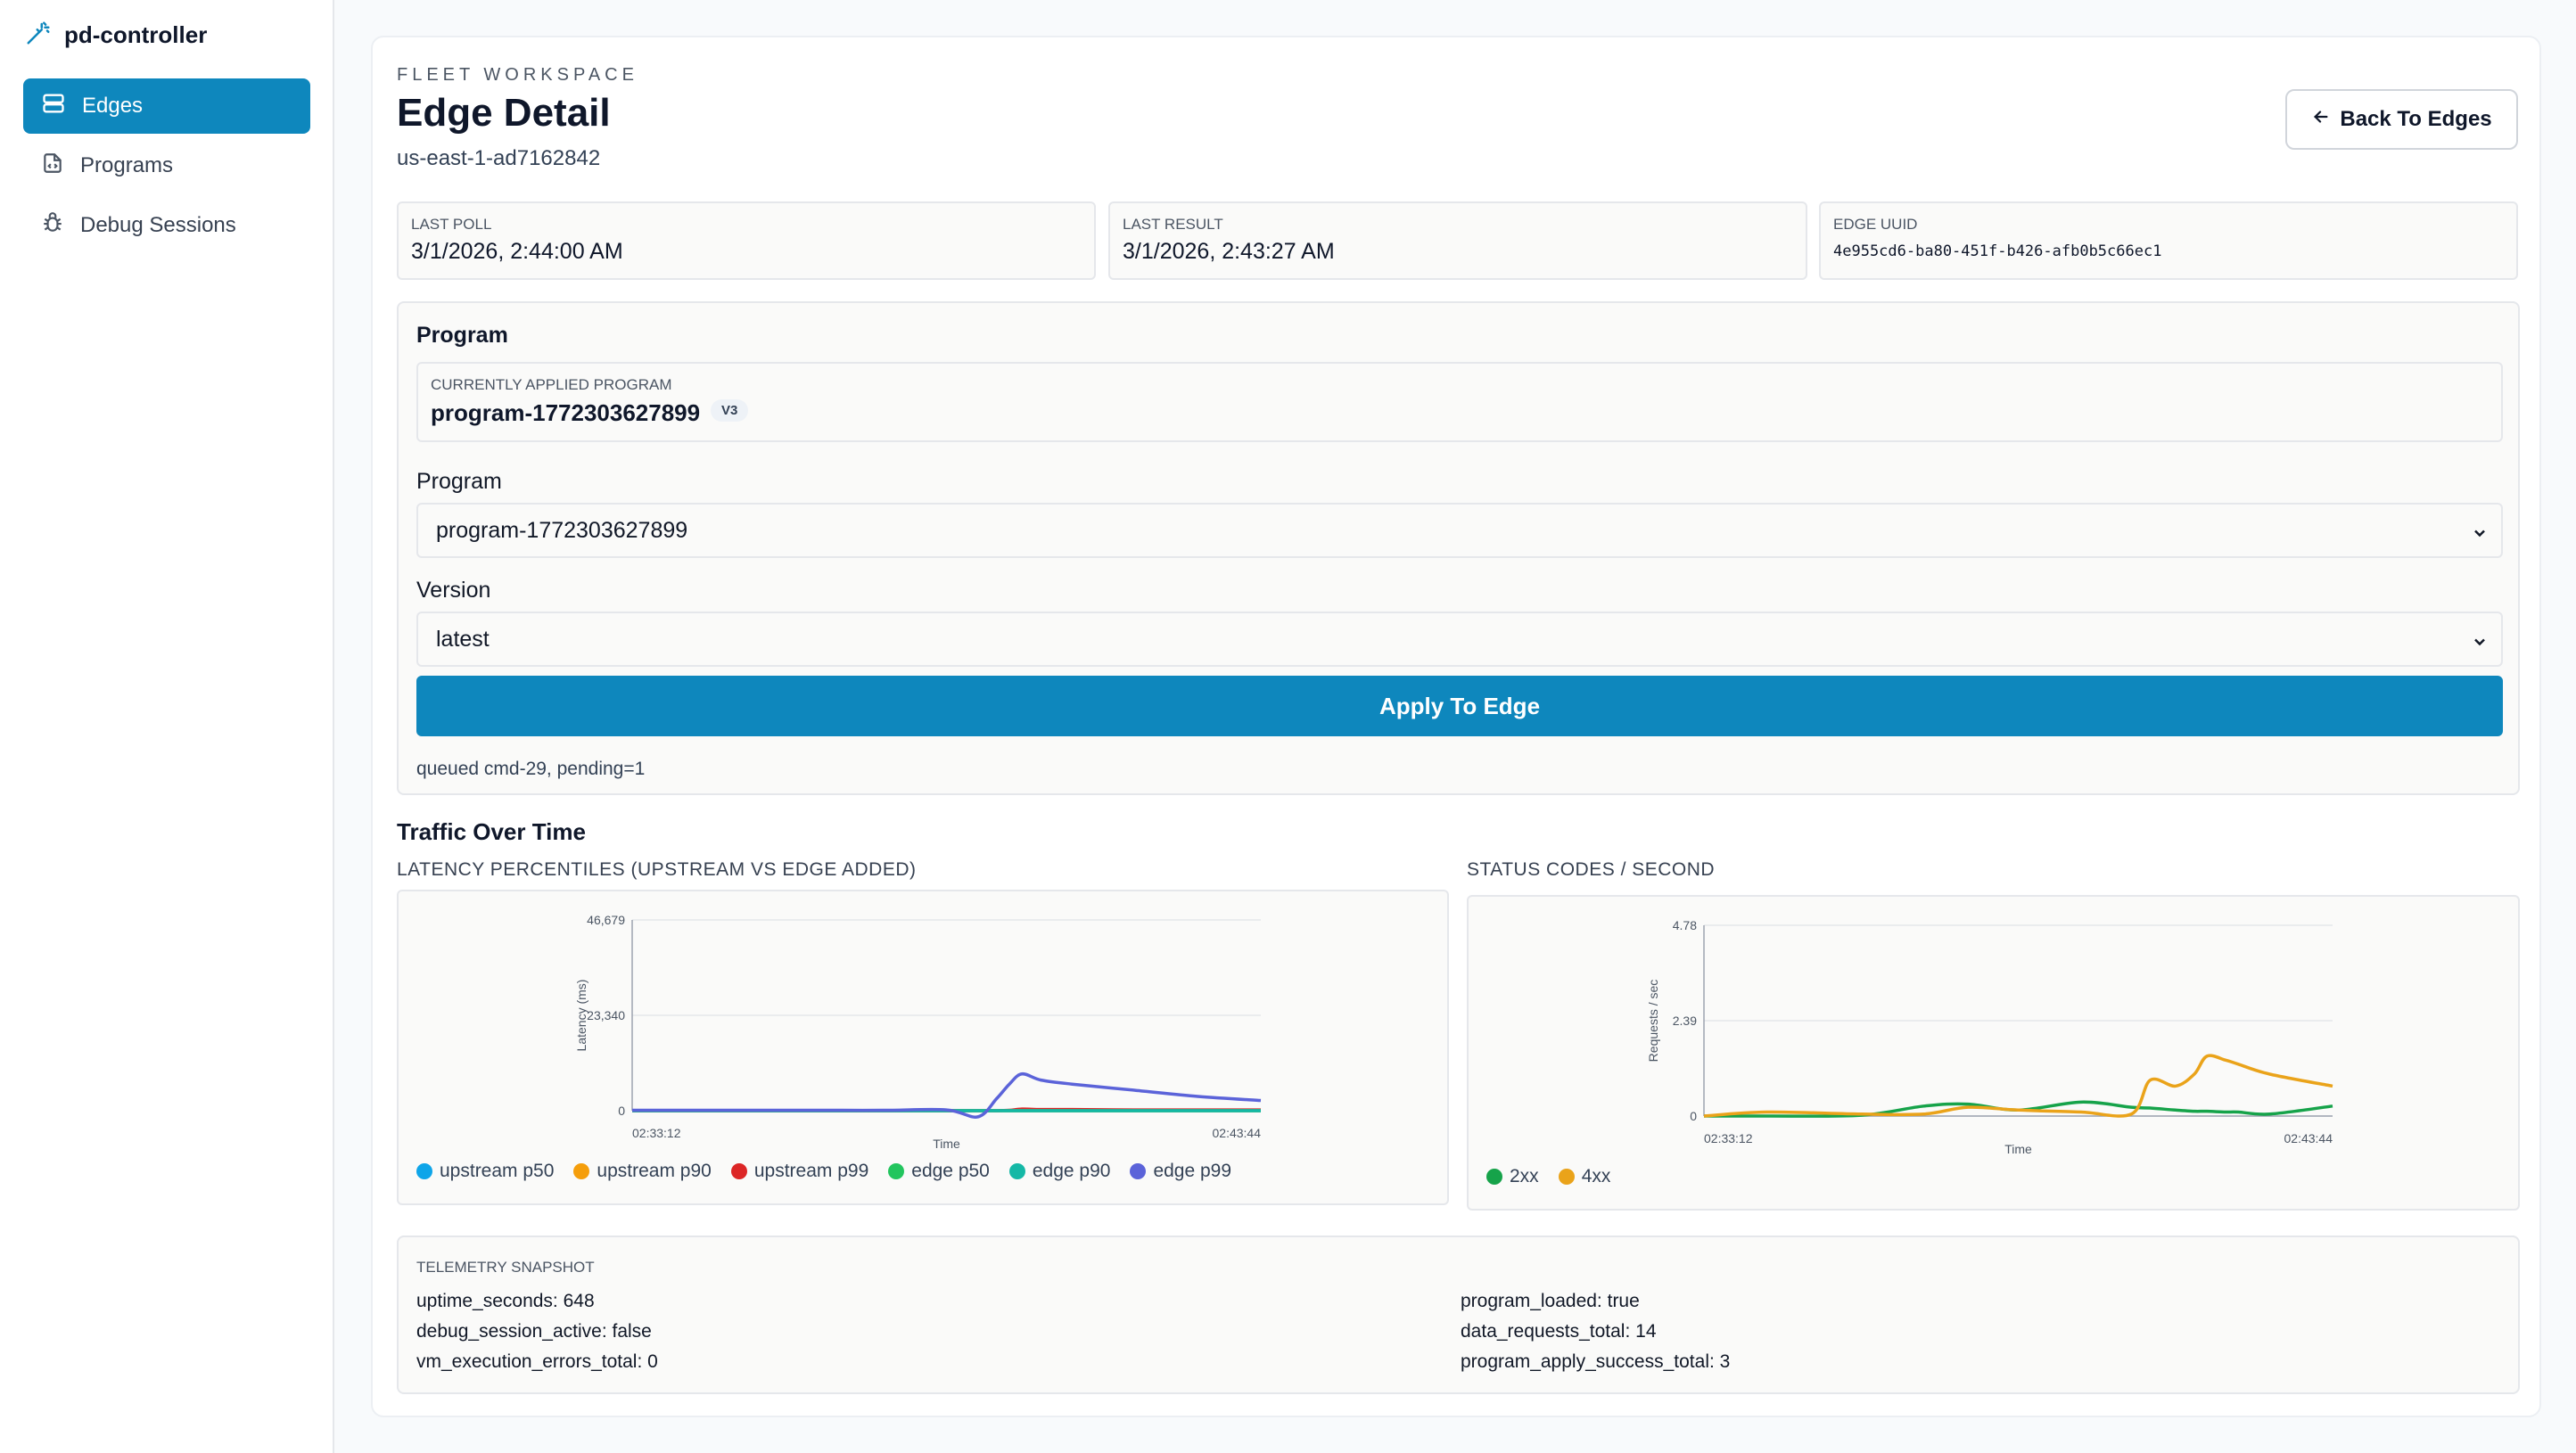 The image size is (2576, 1453). What do you see at coordinates (38, 35) in the screenshot?
I see `magic-wand-icon` at bounding box center [38, 35].